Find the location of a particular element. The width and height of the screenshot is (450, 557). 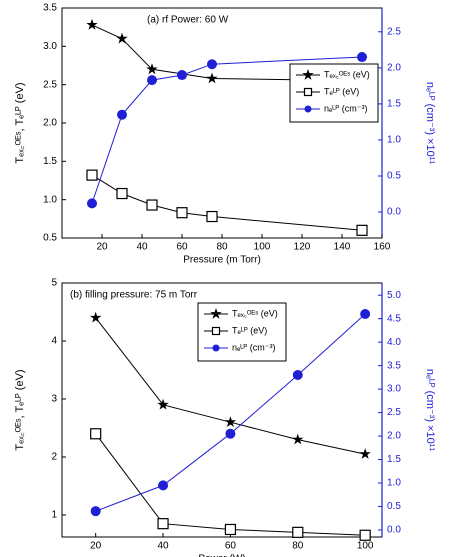

y-tick-label: 2.0 is located at coordinates (50, 123).